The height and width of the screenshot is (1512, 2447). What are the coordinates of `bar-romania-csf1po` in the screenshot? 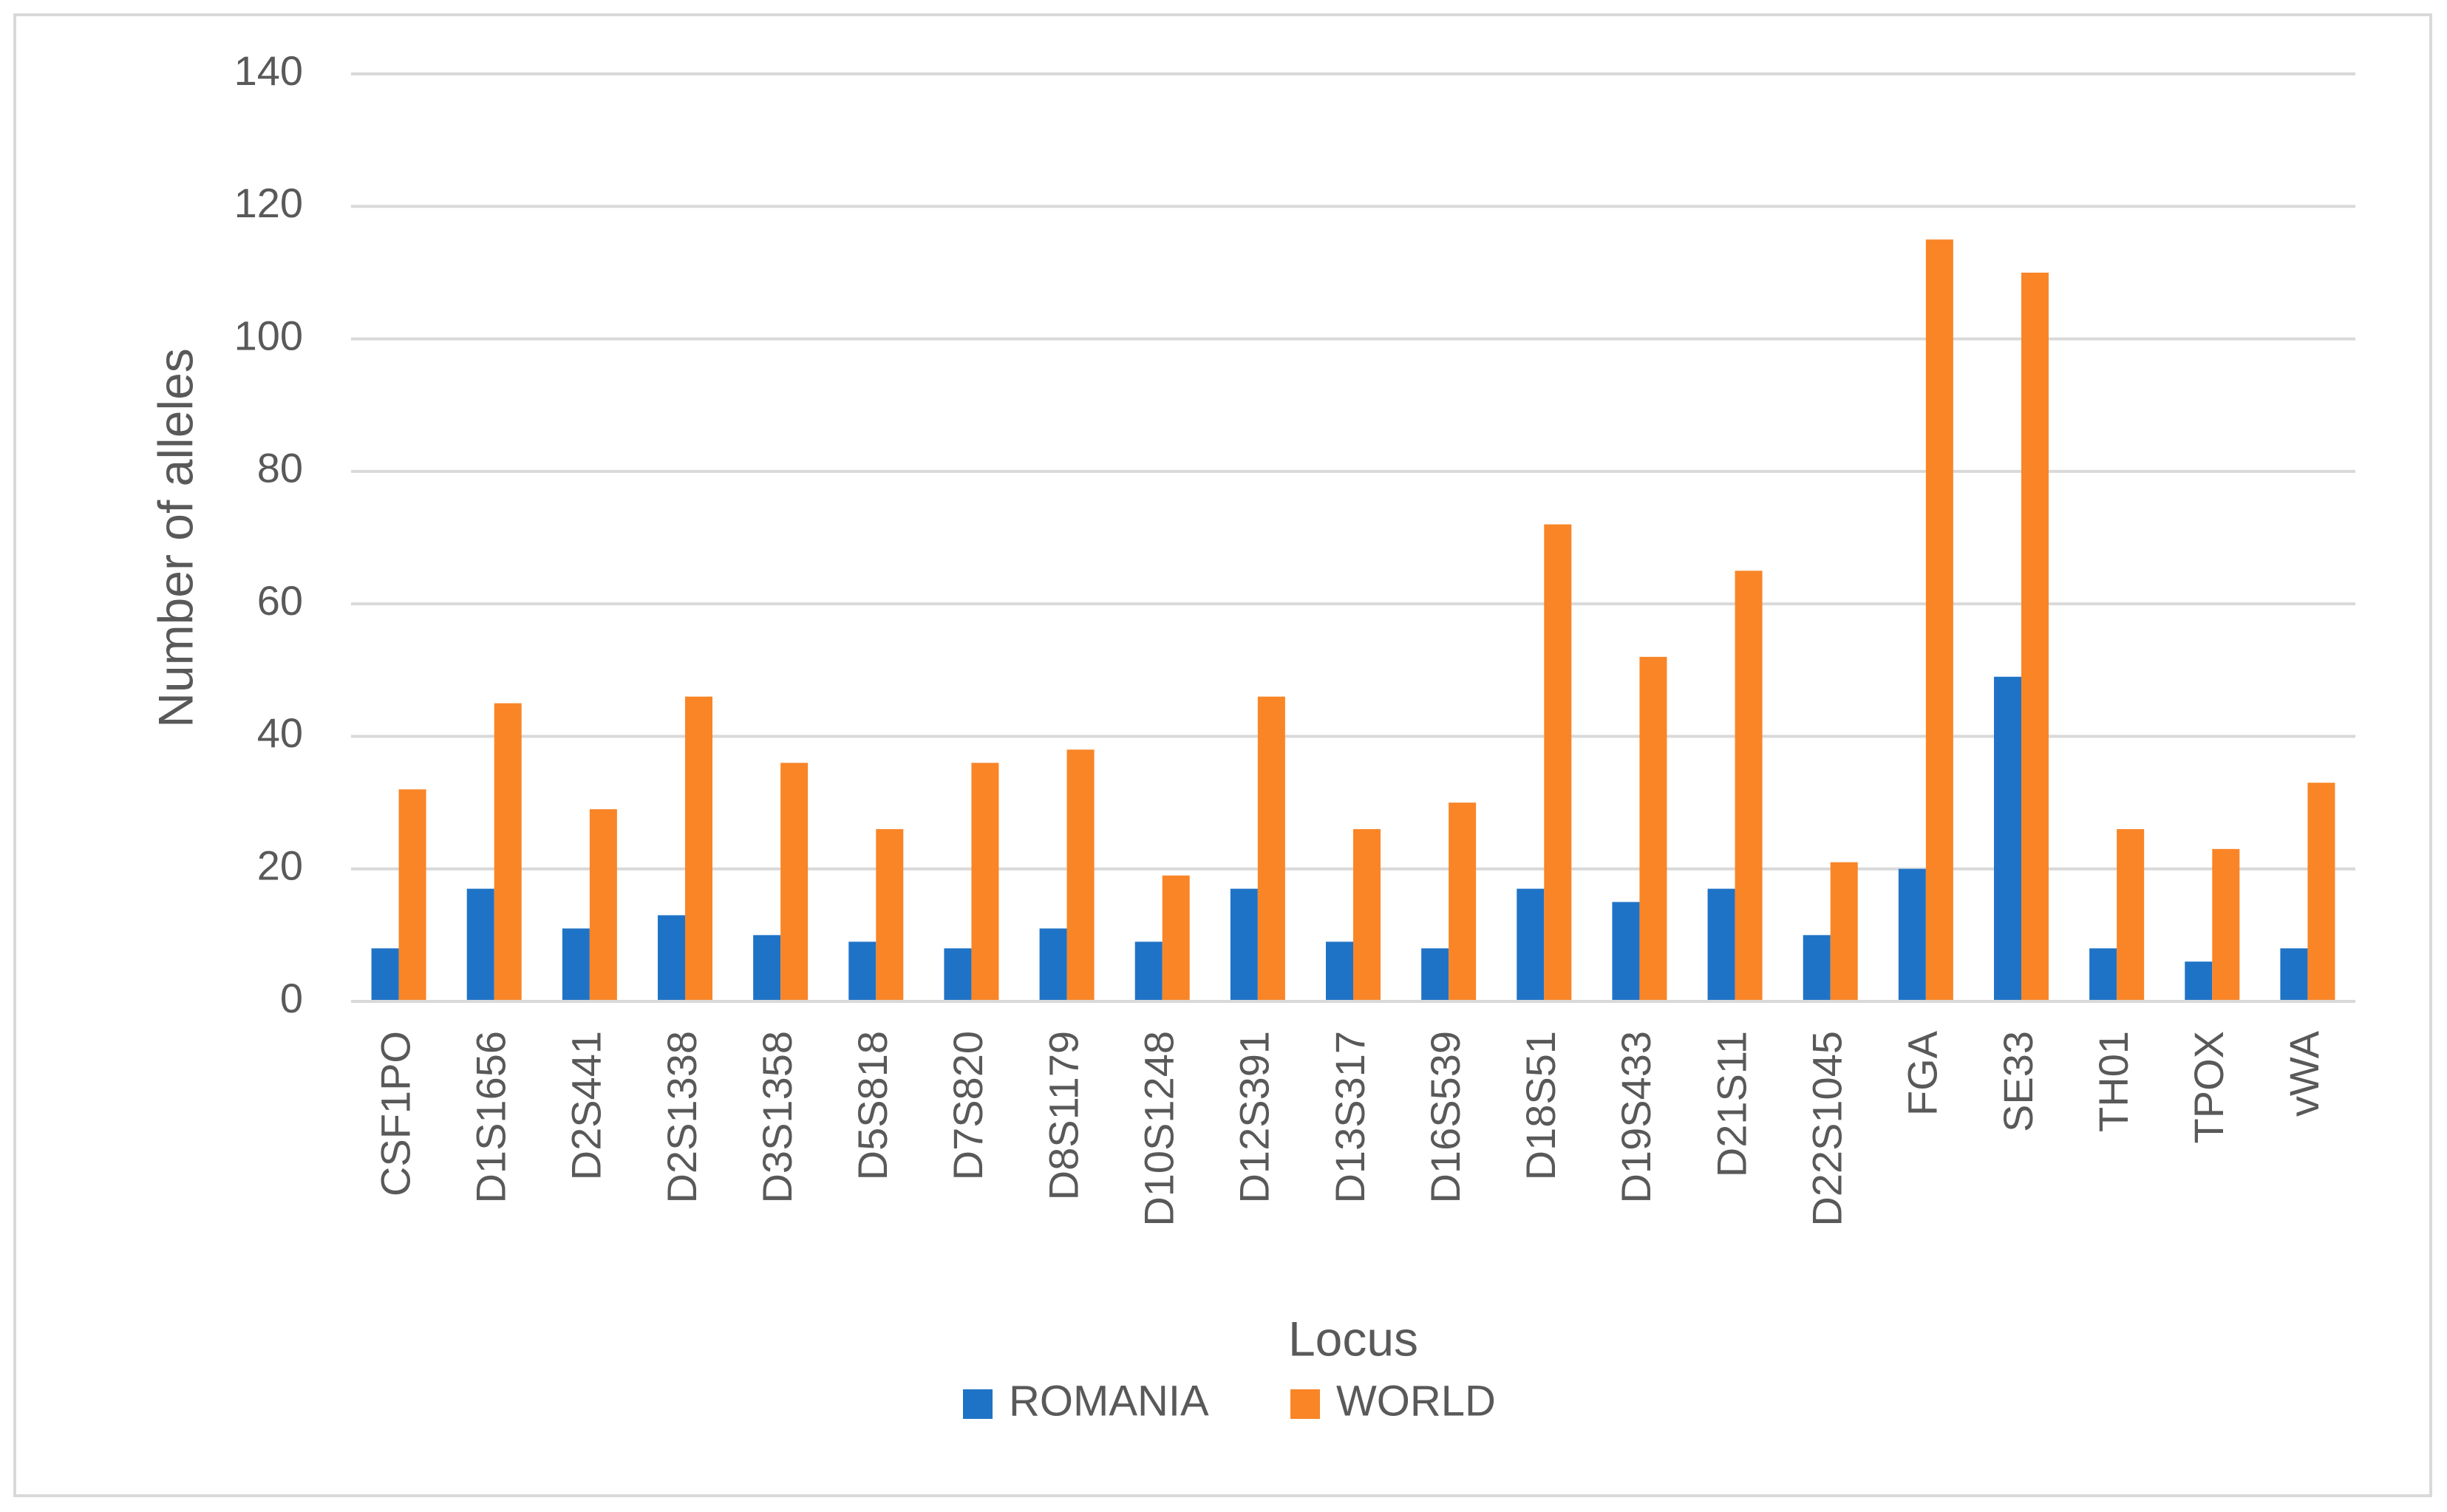 It's located at (385, 974).